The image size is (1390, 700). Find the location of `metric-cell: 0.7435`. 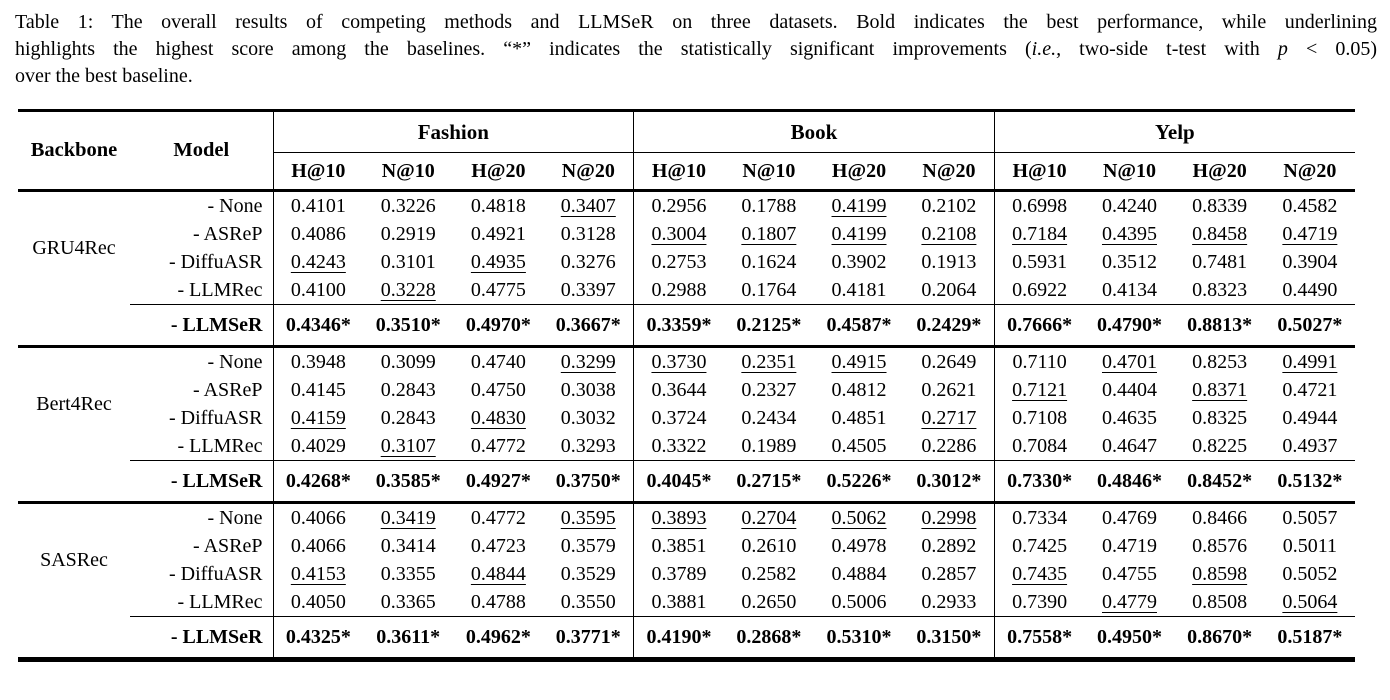

metric-cell: 0.7435 is located at coordinates (1039, 574).